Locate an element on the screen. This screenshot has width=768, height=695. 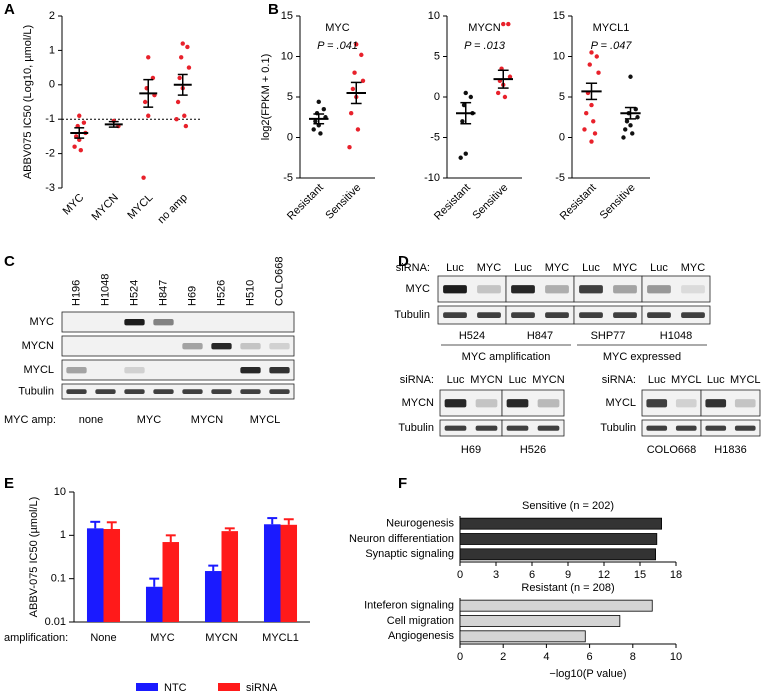
x-tick-label: 9 is located at coordinates (568, 575).